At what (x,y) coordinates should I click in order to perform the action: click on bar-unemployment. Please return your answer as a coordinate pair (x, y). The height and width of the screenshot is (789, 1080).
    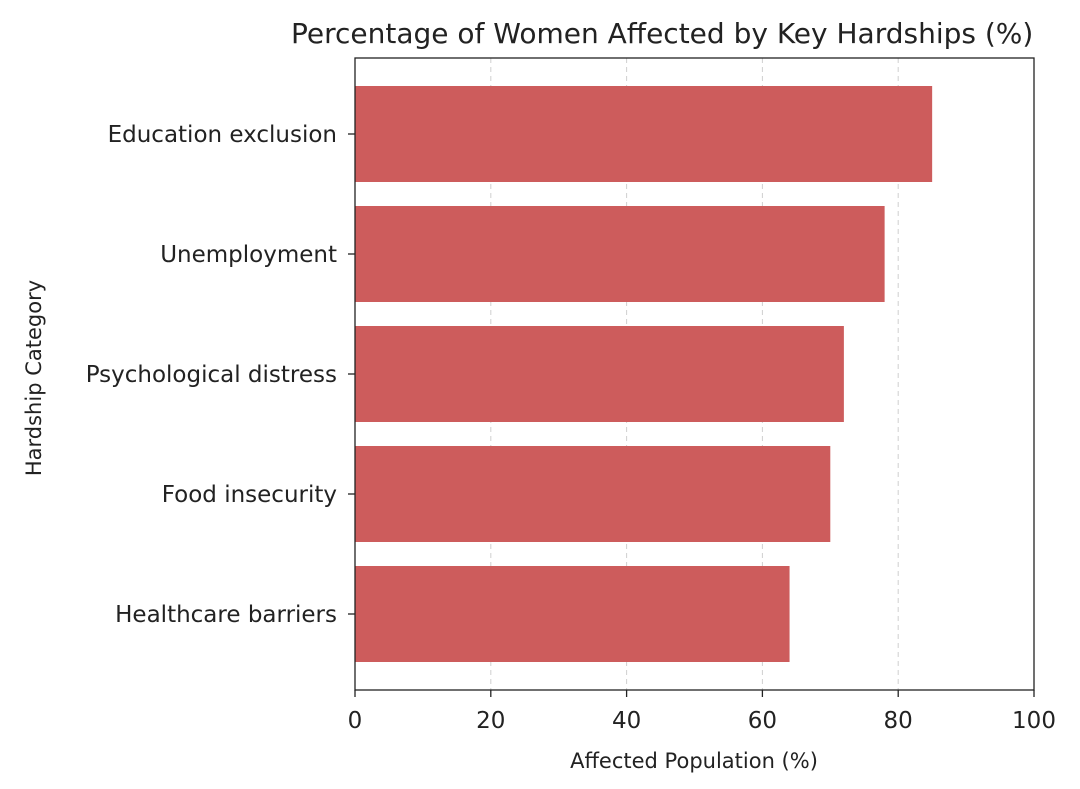
    Looking at the image, I should click on (620, 254).